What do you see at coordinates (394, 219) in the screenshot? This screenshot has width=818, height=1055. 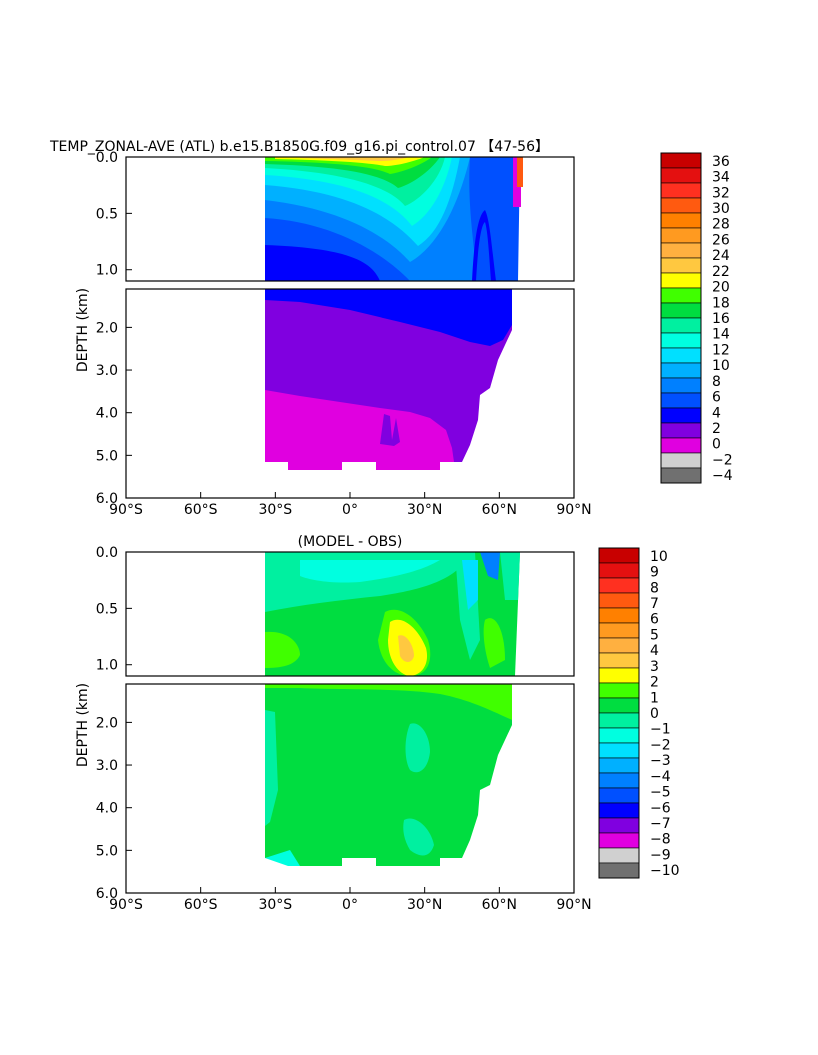 I see `panel1-upper-field` at bounding box center [394, 219].